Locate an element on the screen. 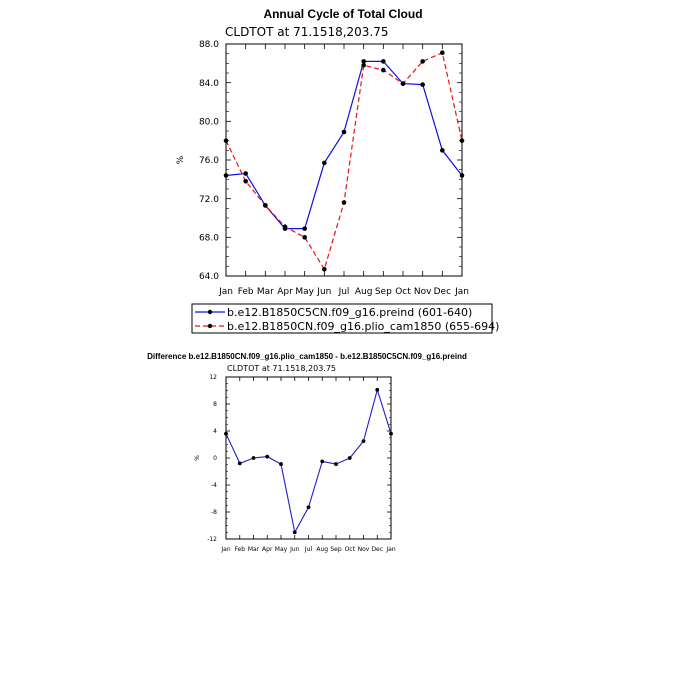 The width and height of the screenshot is (675, 676). top-chart-ylabel: % is located at coordinates (181, 159).